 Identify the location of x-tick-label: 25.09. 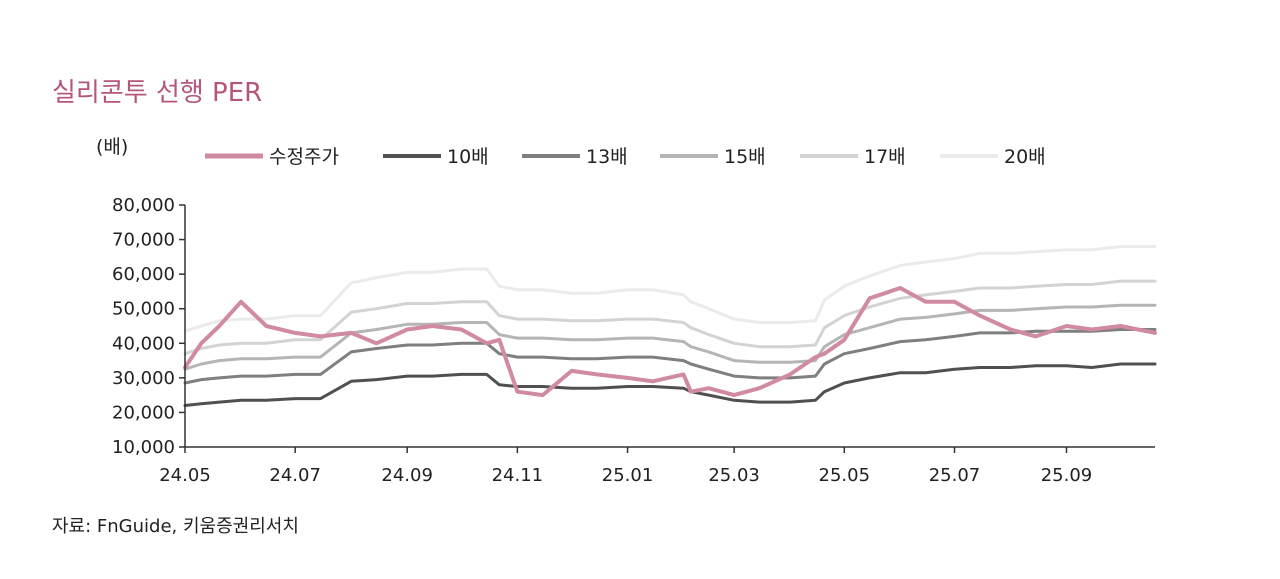
(1067, 475).